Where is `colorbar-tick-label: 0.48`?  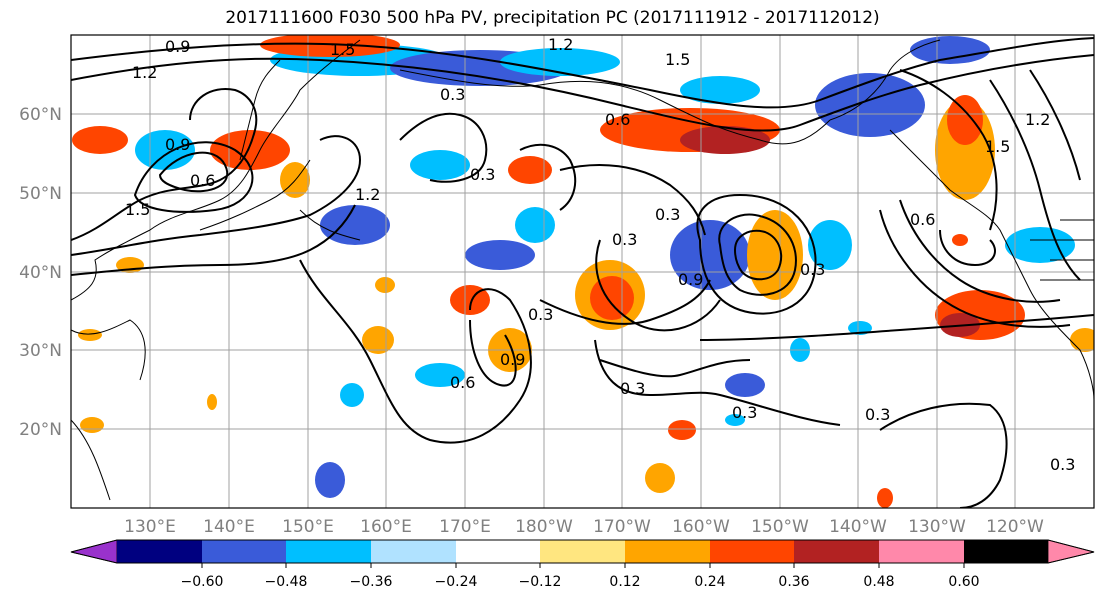
colorbar-tick-label: 0.48 is located at coordinates (878, 582).